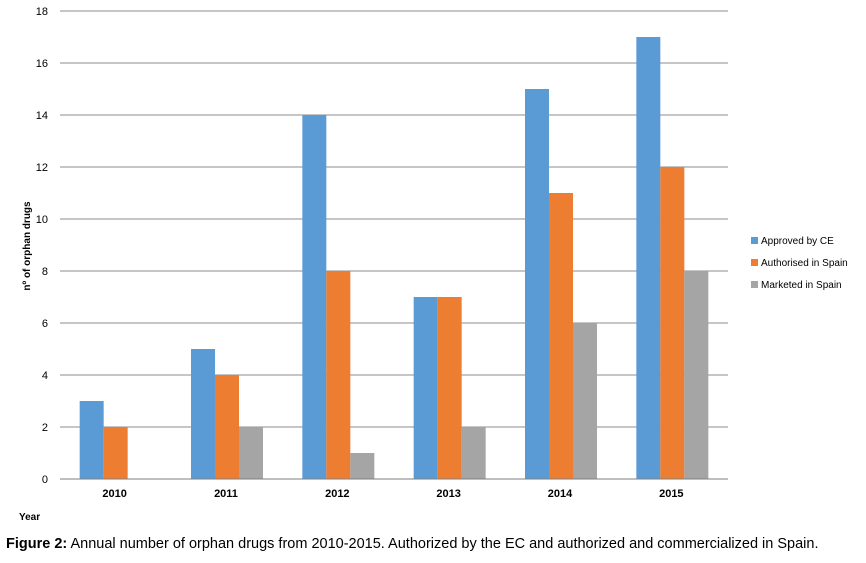 The width and height of the screenshot is (866, 563). What do you see at coordinates (45, 376) in the screenshot?
I see `y-tick-label: 4` at bounding box center [45, 376].